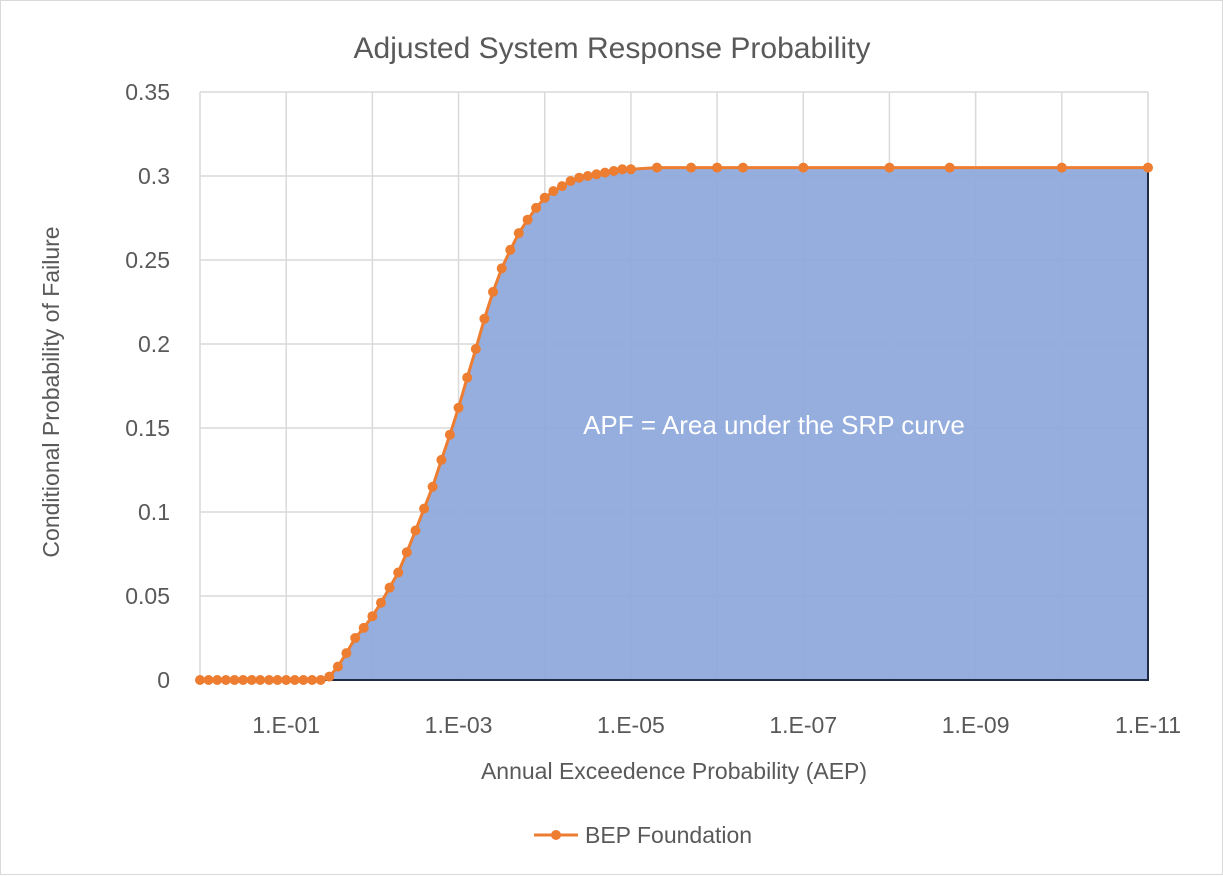 The image size is (1223, 876). I want to click on legend-marker-bep-foundation, so click(556, 835).